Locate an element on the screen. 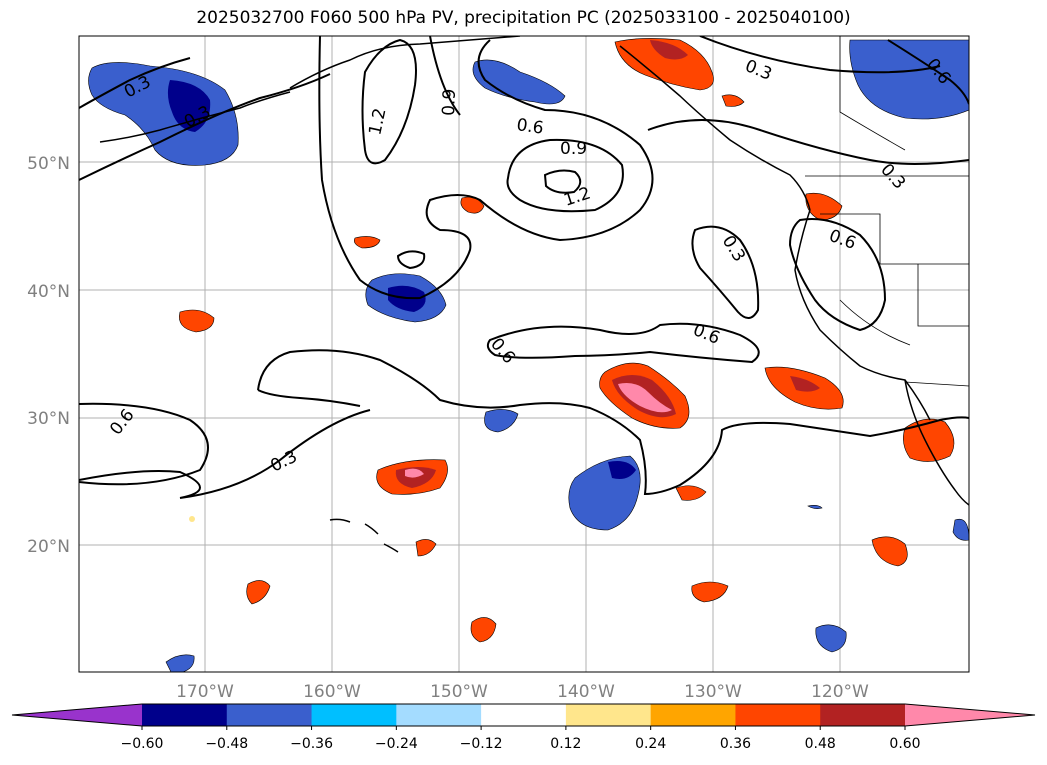 The width and height of the screenshot is (1047, 765). coast-aleutians is located at coordinates (195, 117).